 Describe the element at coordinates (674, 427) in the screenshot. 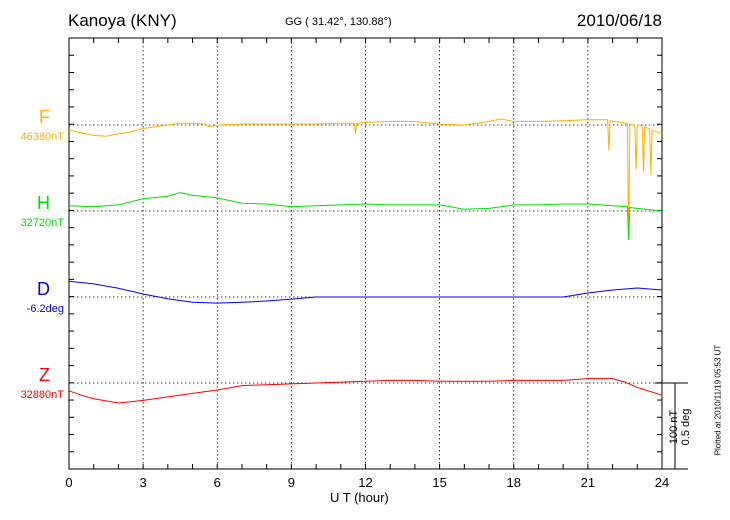

I see `scale-nt: 100 nT` at that location.